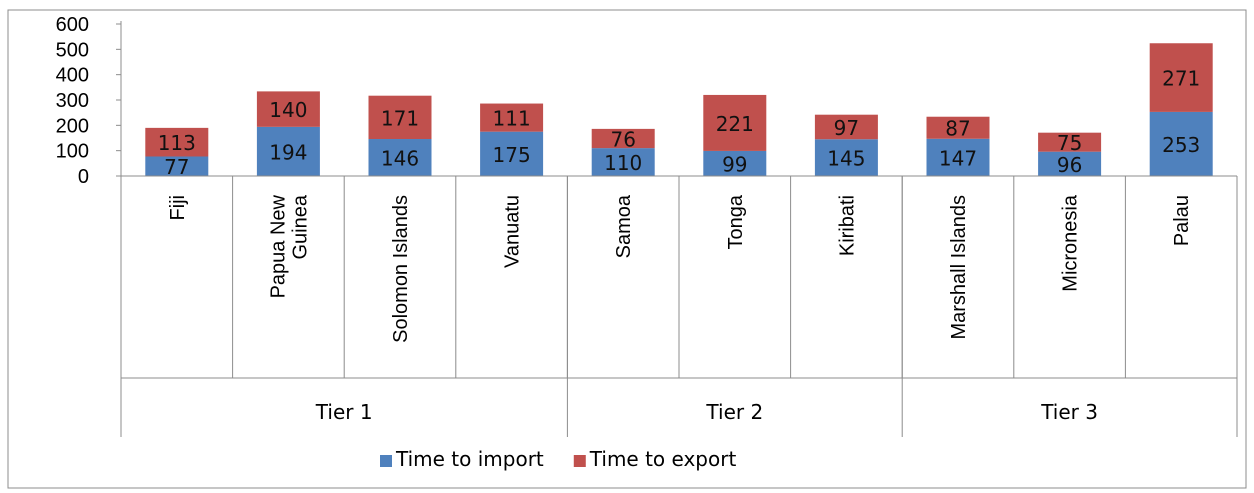  I want to click on category-label-line: Micronesia, so click(1071, 243).